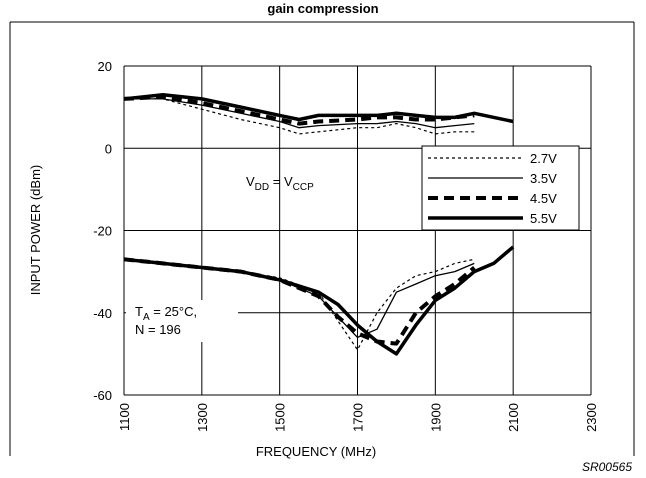 This screenshot has height=478, width=646. What do you see at coordinates (102, 231) in the screenshot?
I see `y-tick-label: -20` at bounding box center [102, 231].